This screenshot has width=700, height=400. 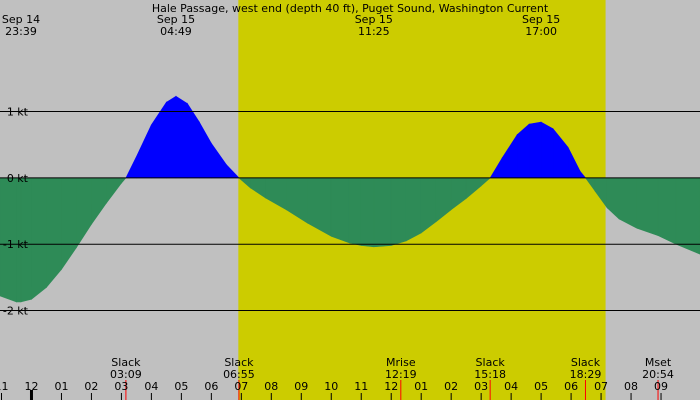 What do you see at coordinates (21, 31) in the screenshot?
I see `top-event-time: 23:39` at bounding box center [21, 31].